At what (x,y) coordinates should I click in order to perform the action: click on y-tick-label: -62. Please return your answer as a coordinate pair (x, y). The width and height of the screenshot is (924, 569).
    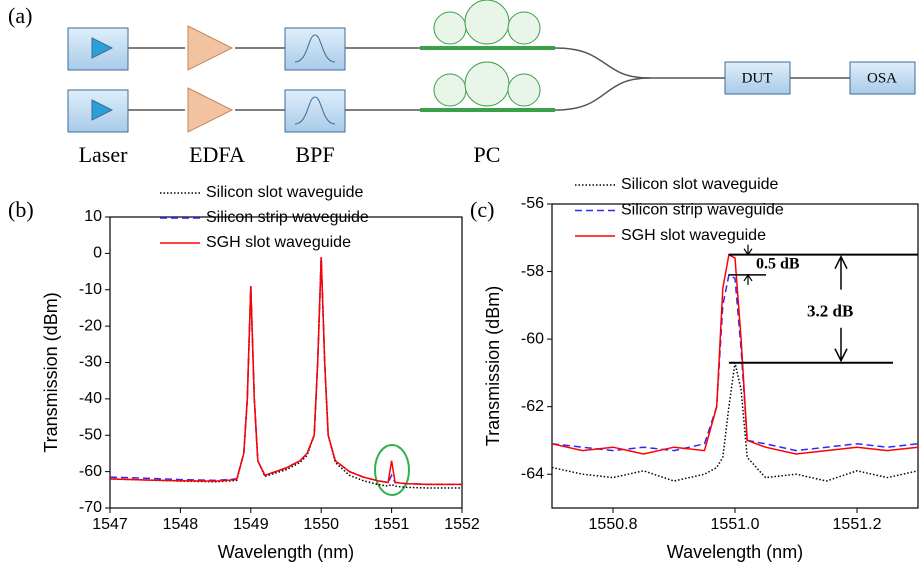
    Looking at the image, I should click on (532, 406).